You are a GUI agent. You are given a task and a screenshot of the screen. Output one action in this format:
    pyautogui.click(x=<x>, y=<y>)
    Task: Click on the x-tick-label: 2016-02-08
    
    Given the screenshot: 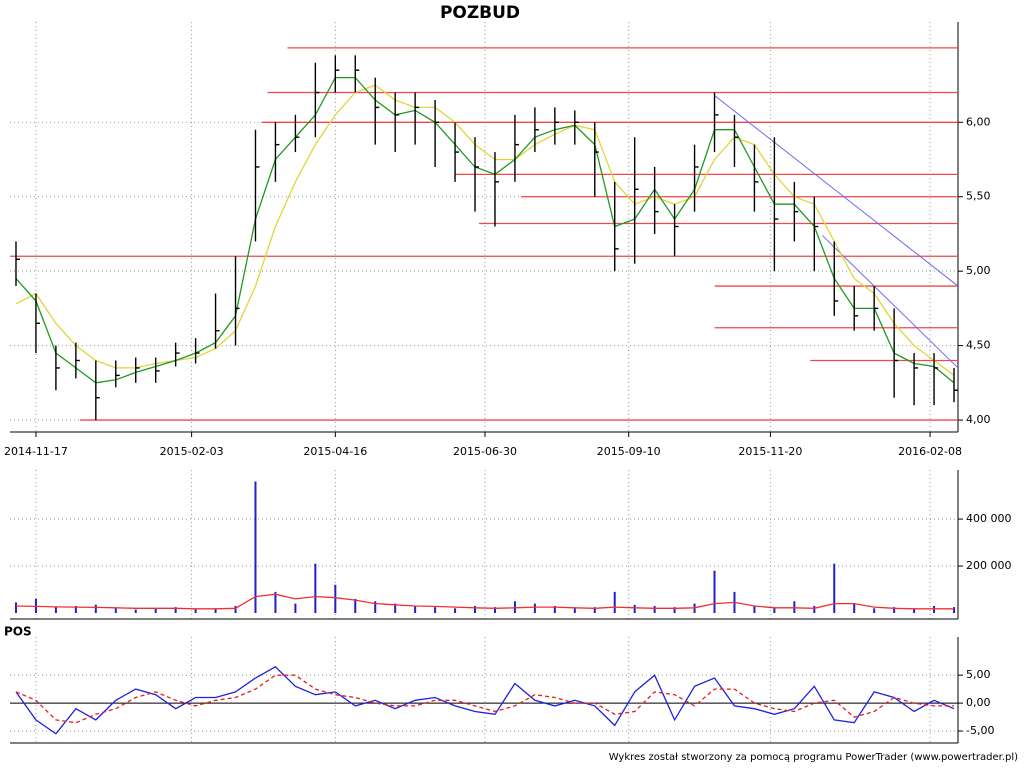 What is the action you would take?
    pyautogui.click(x=930, y=451)
    